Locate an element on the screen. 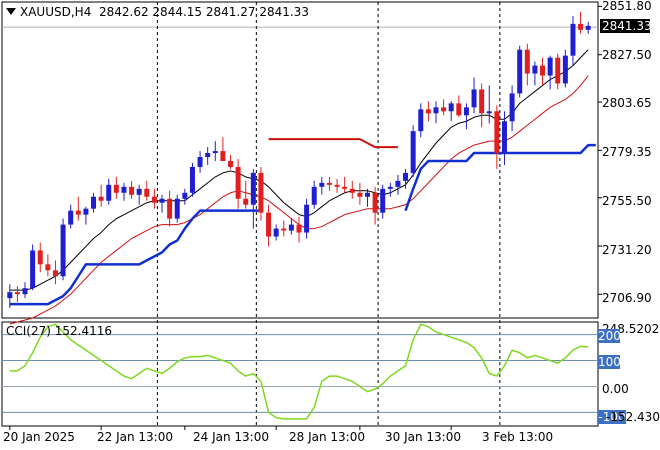 The width and height of the screenshot is (660, 450). x-tick: 28 Jan 13:00 is located at coordinates (327, 437).